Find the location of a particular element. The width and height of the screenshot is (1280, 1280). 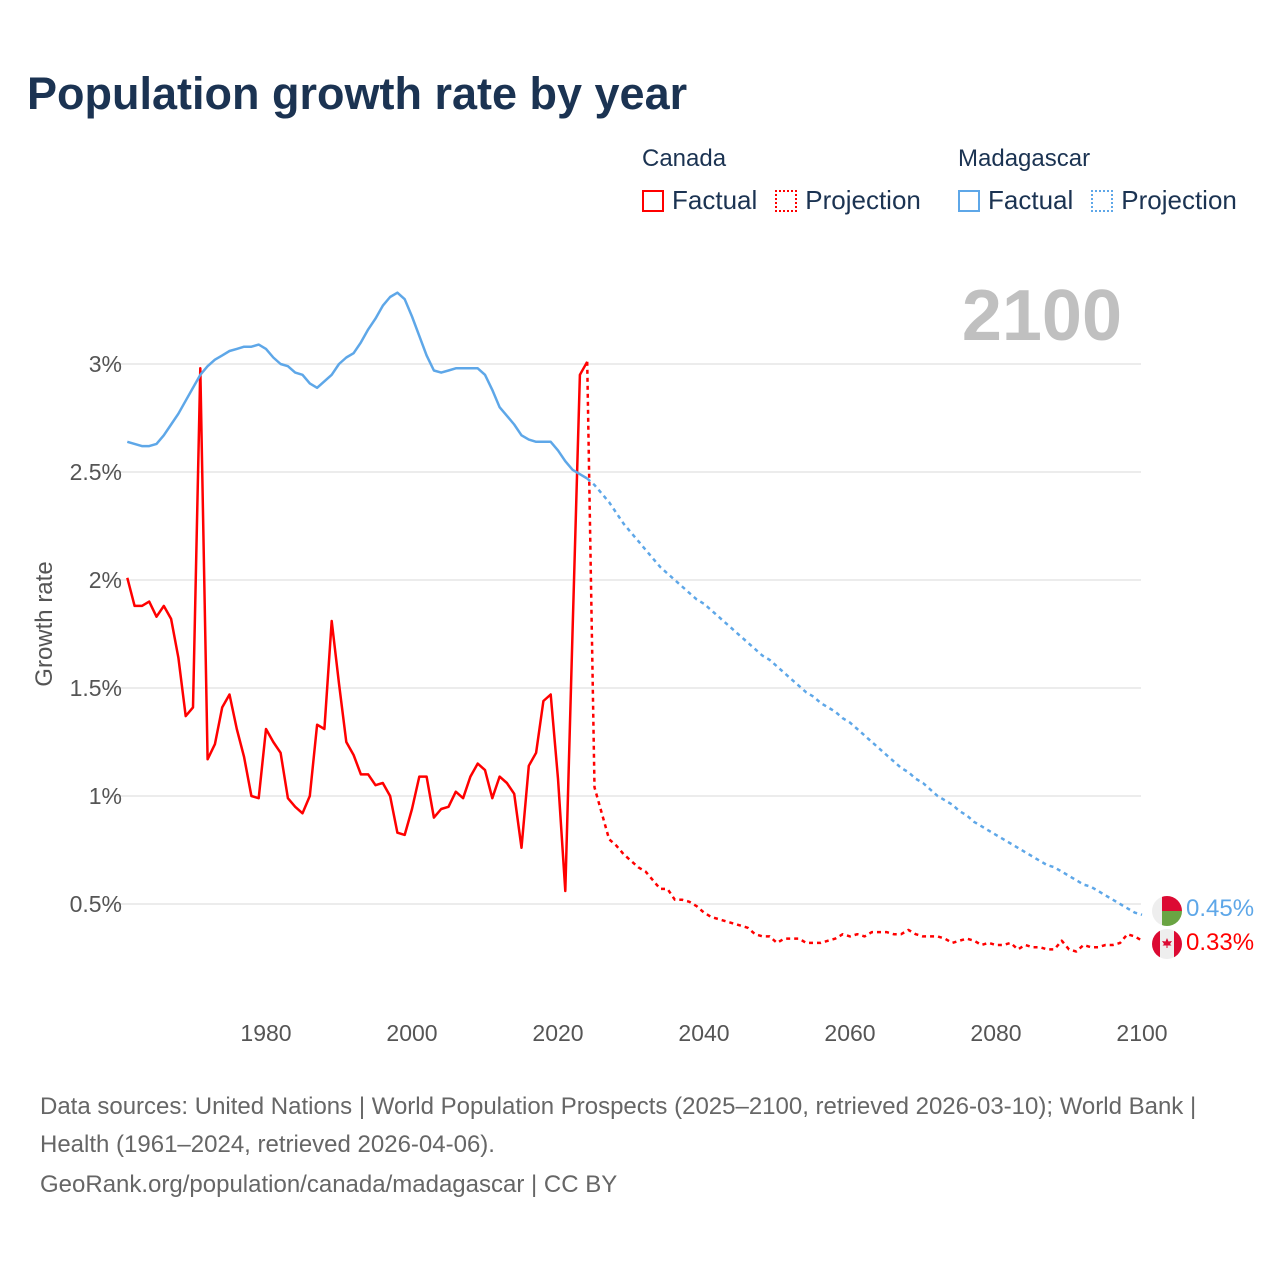

chart-title: Population growth rate by year is located at coordinates (357, 93).